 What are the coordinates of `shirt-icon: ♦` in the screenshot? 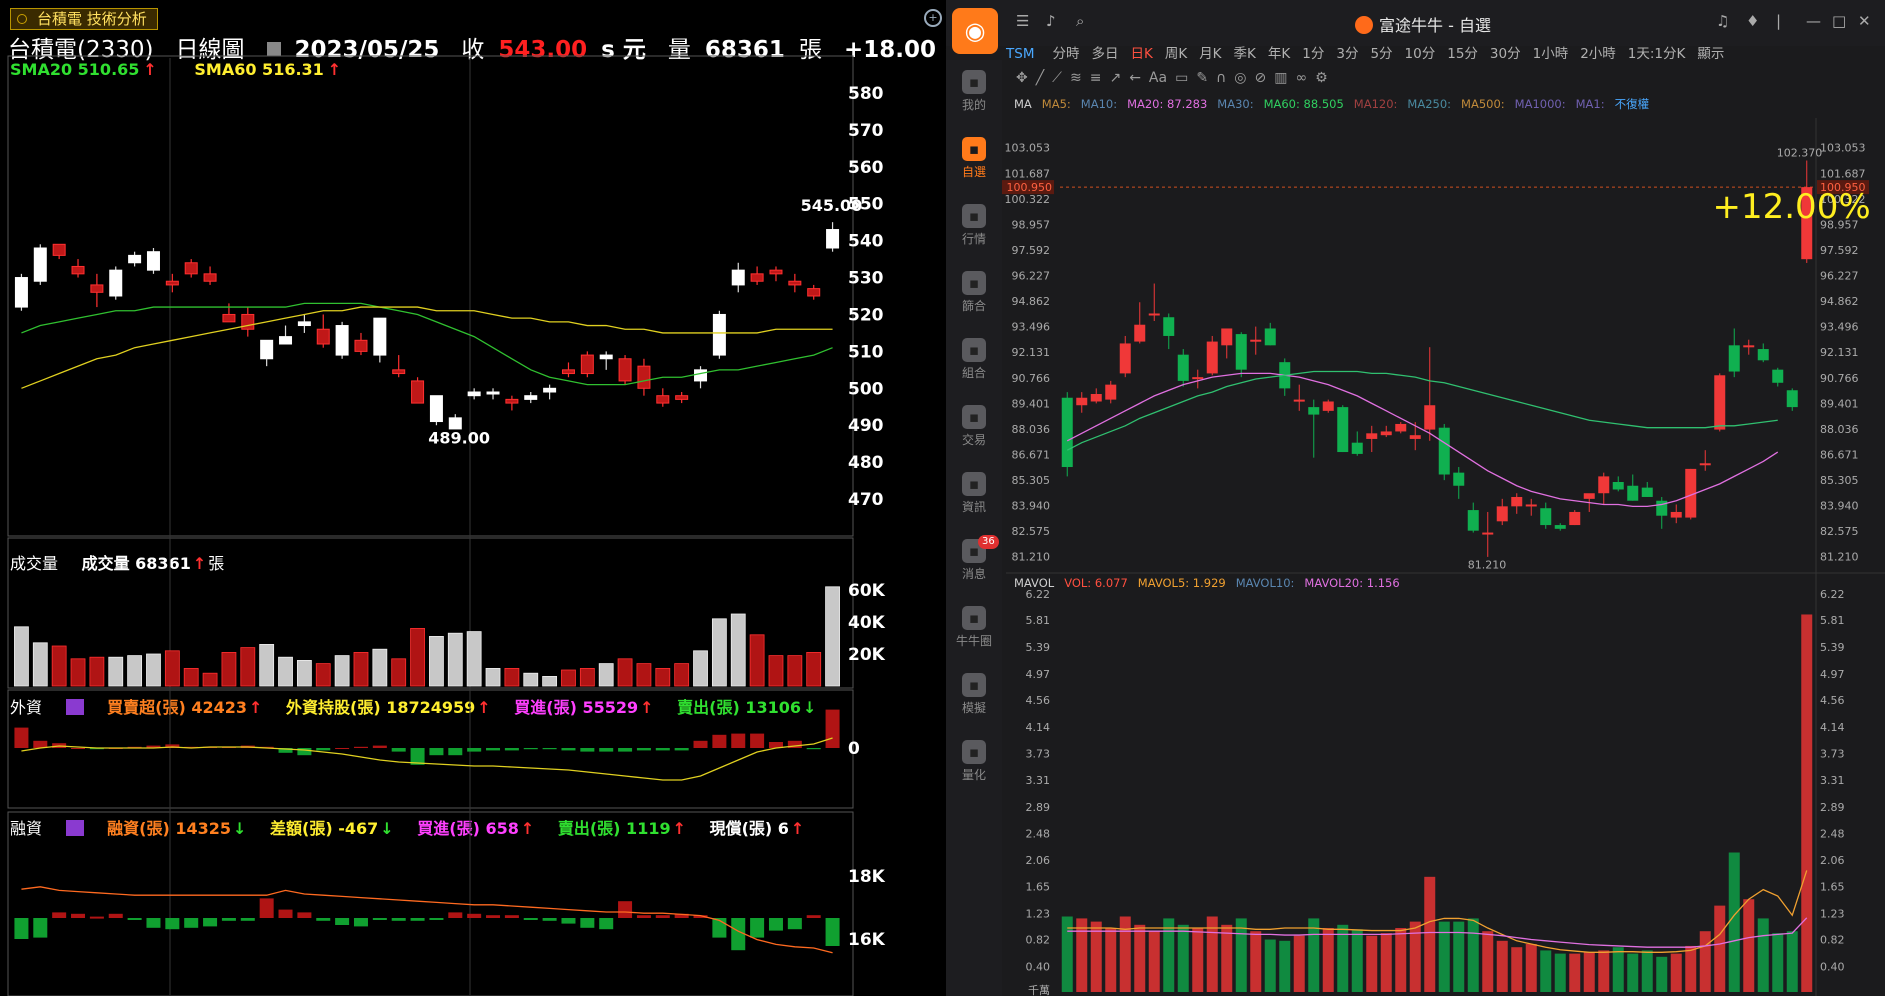 It's located at (1753, 21).